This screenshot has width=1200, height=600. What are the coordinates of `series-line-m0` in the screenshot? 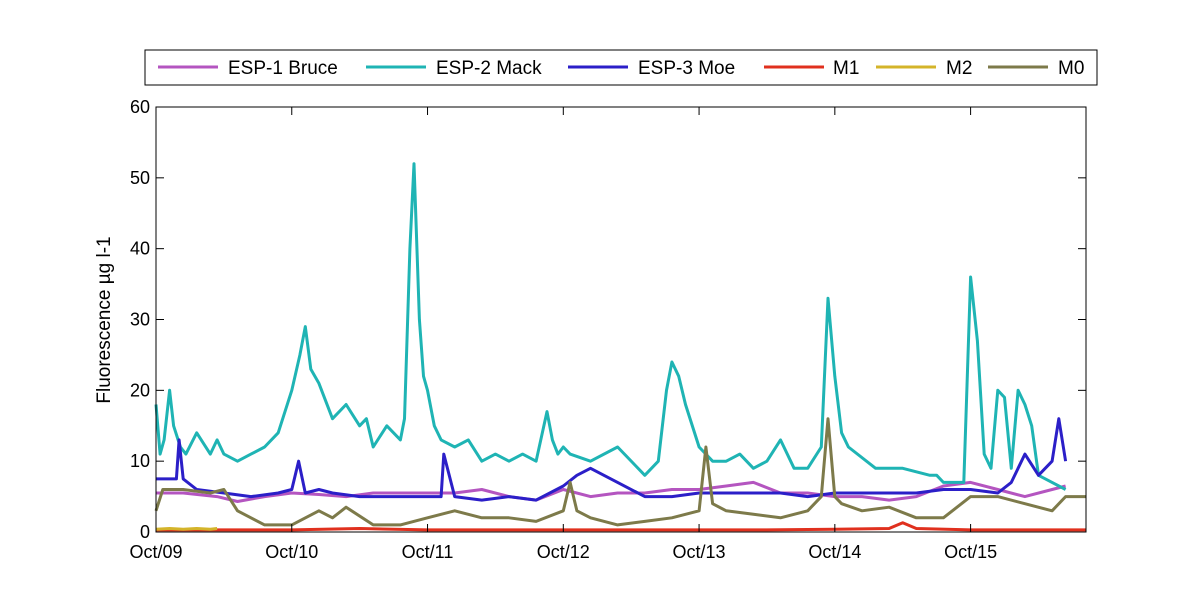 It's located at (620, 472).